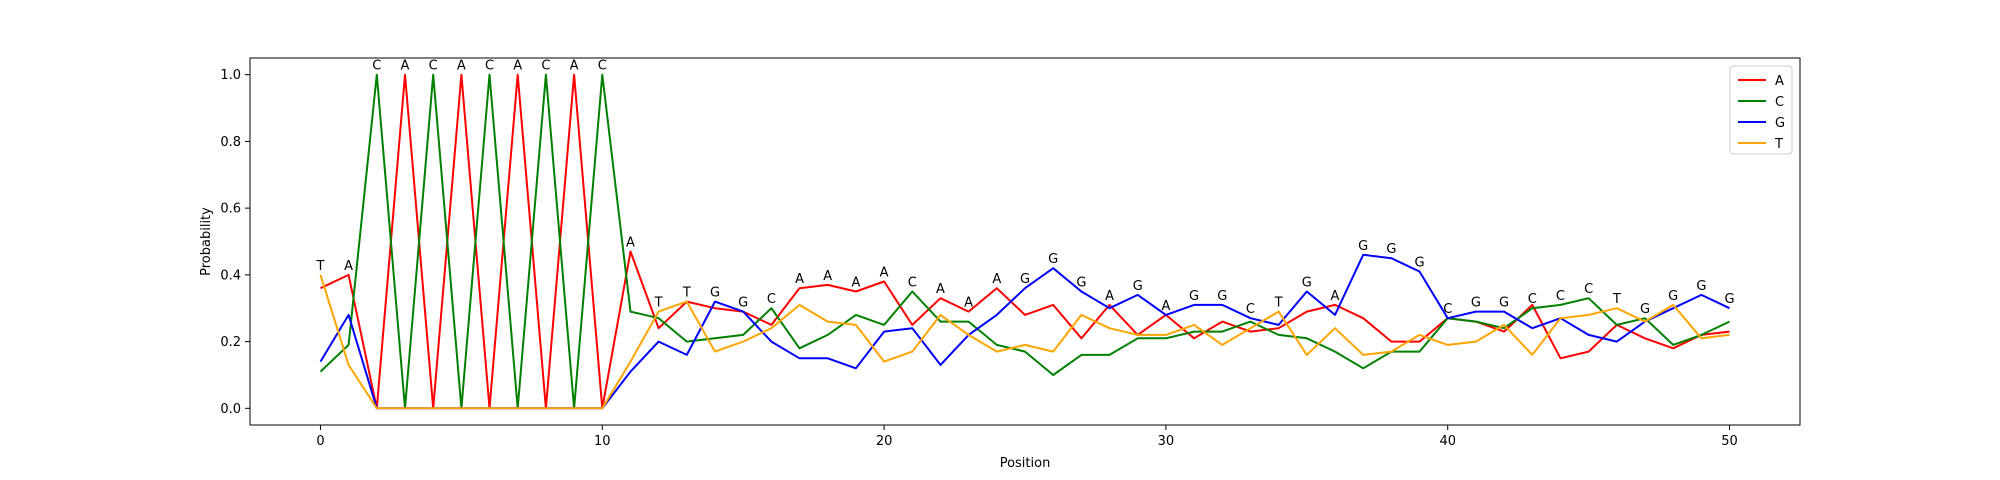  I want to click on legend-label-A: A, so click(1779, 81).